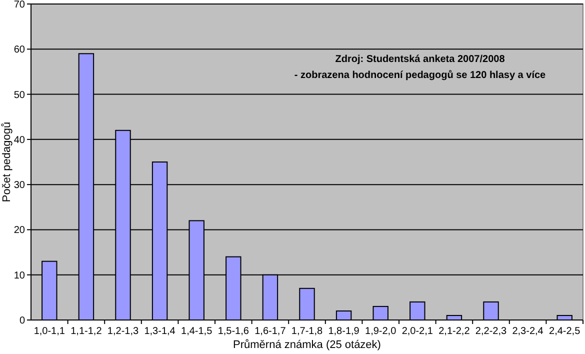  What do you see at coordinates (197, 331) in the screenshot?
I see `x-tick-label: 1,4-1,5` at bounding box center [197, 331].